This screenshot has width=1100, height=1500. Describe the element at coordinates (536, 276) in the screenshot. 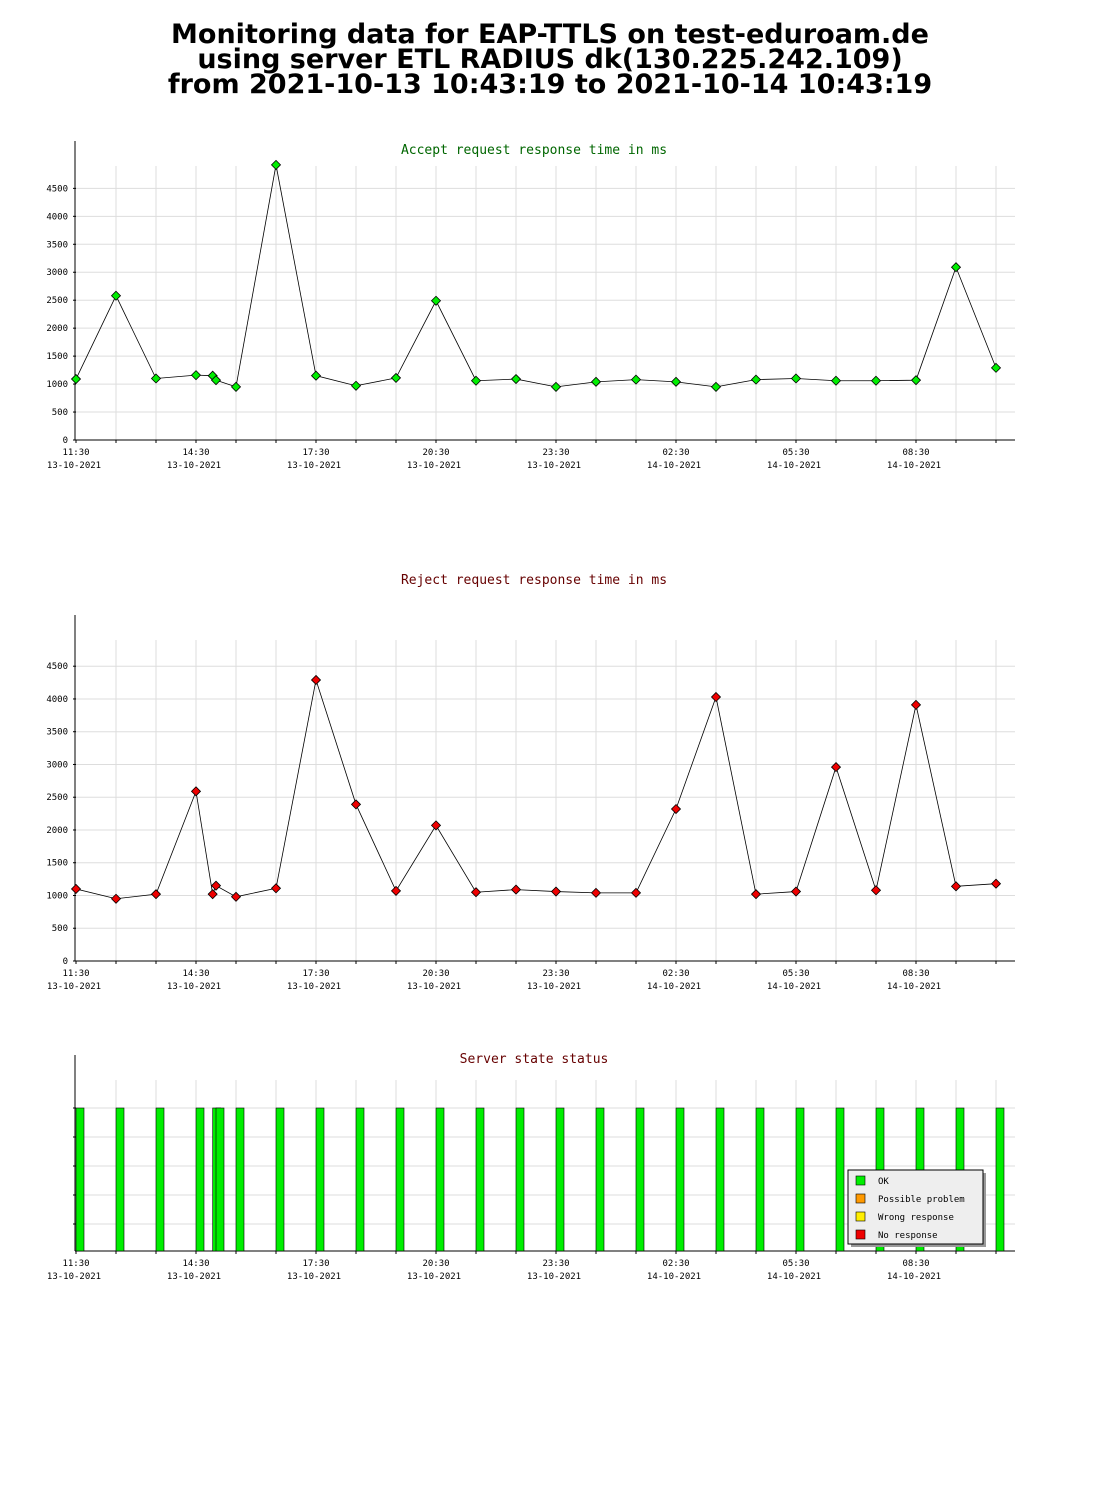

I see `series-line` at that location.